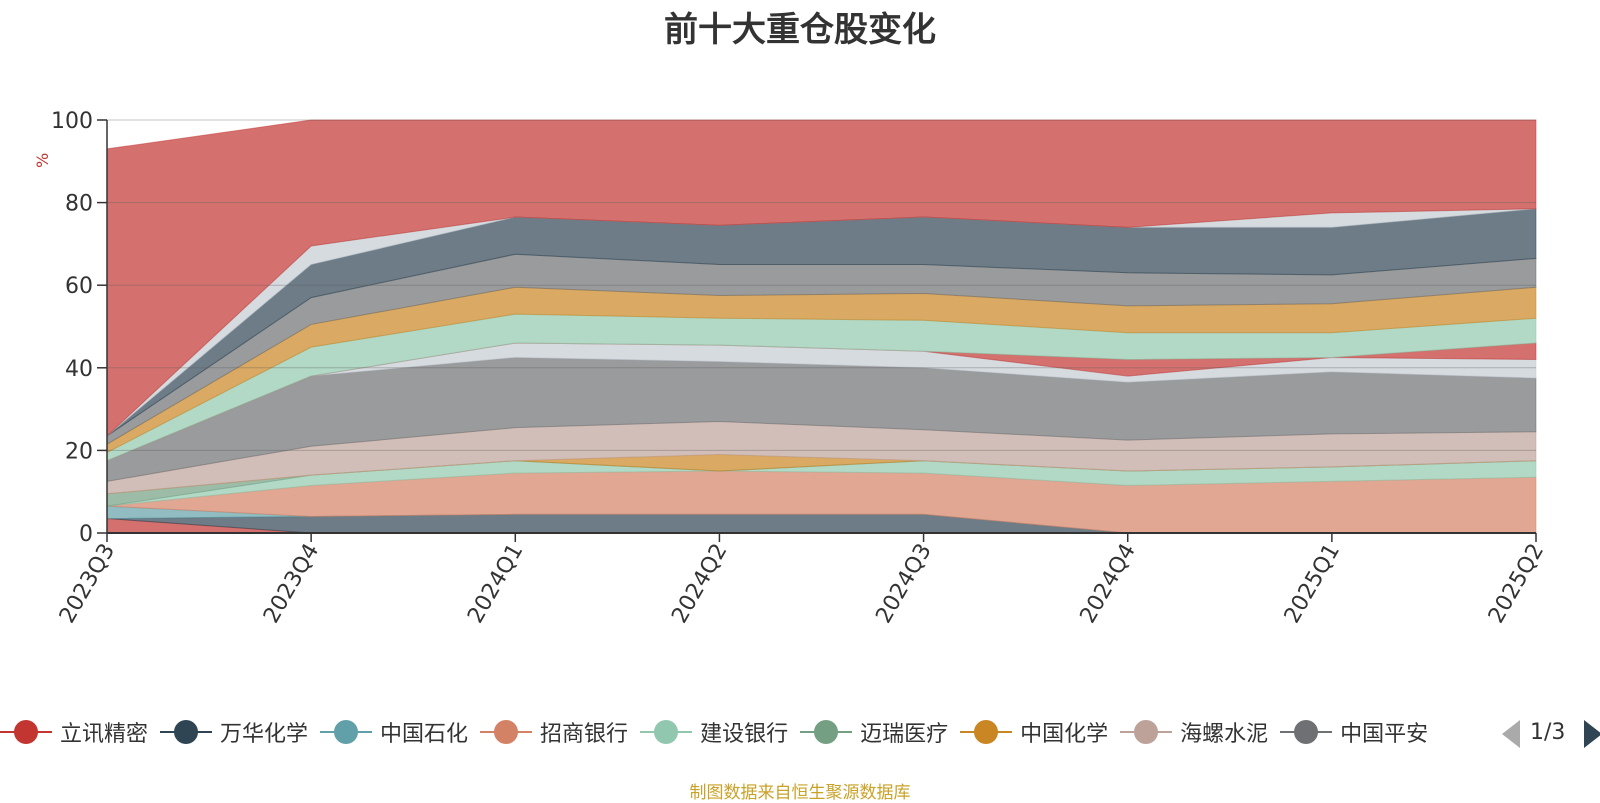 The image size is (1600, 803). Describe the element at coordinates (904, 734) in the screenshot. I see `legend-label: 迈瑞医疗` at that location.